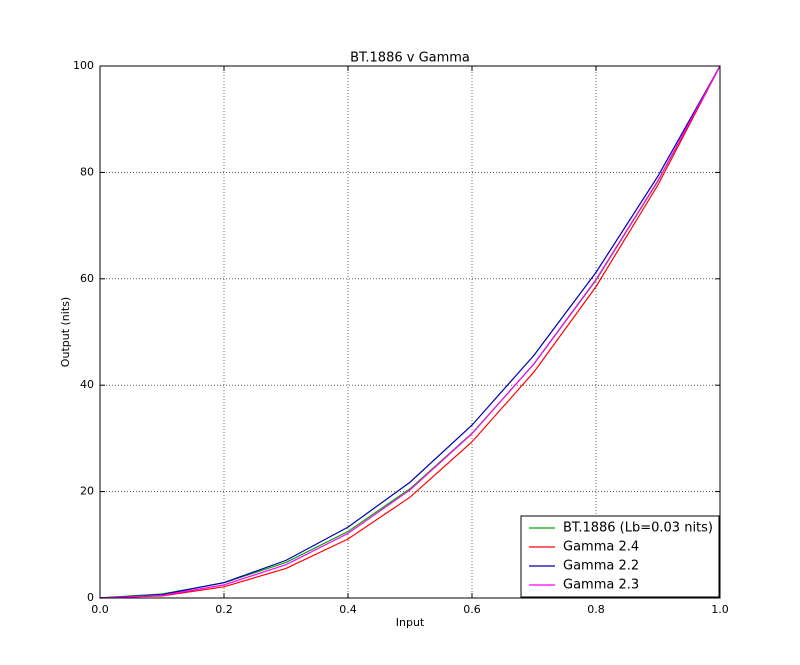  I want to click on x-tick-label: 0.6, so click(472, 609).